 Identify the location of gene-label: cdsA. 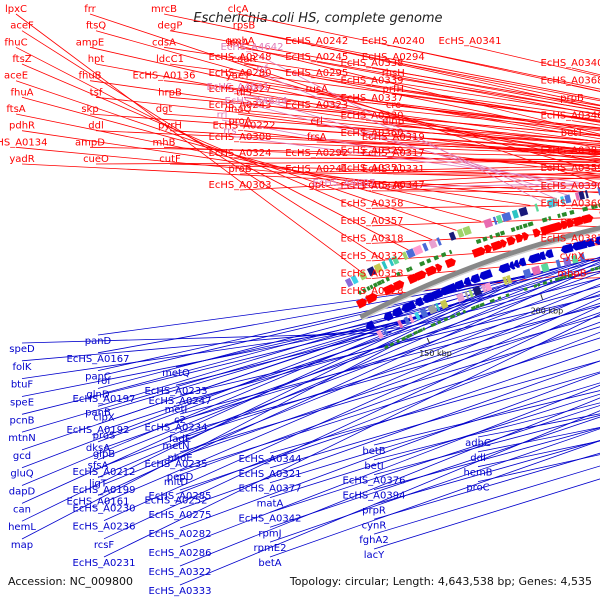
(164, 42).